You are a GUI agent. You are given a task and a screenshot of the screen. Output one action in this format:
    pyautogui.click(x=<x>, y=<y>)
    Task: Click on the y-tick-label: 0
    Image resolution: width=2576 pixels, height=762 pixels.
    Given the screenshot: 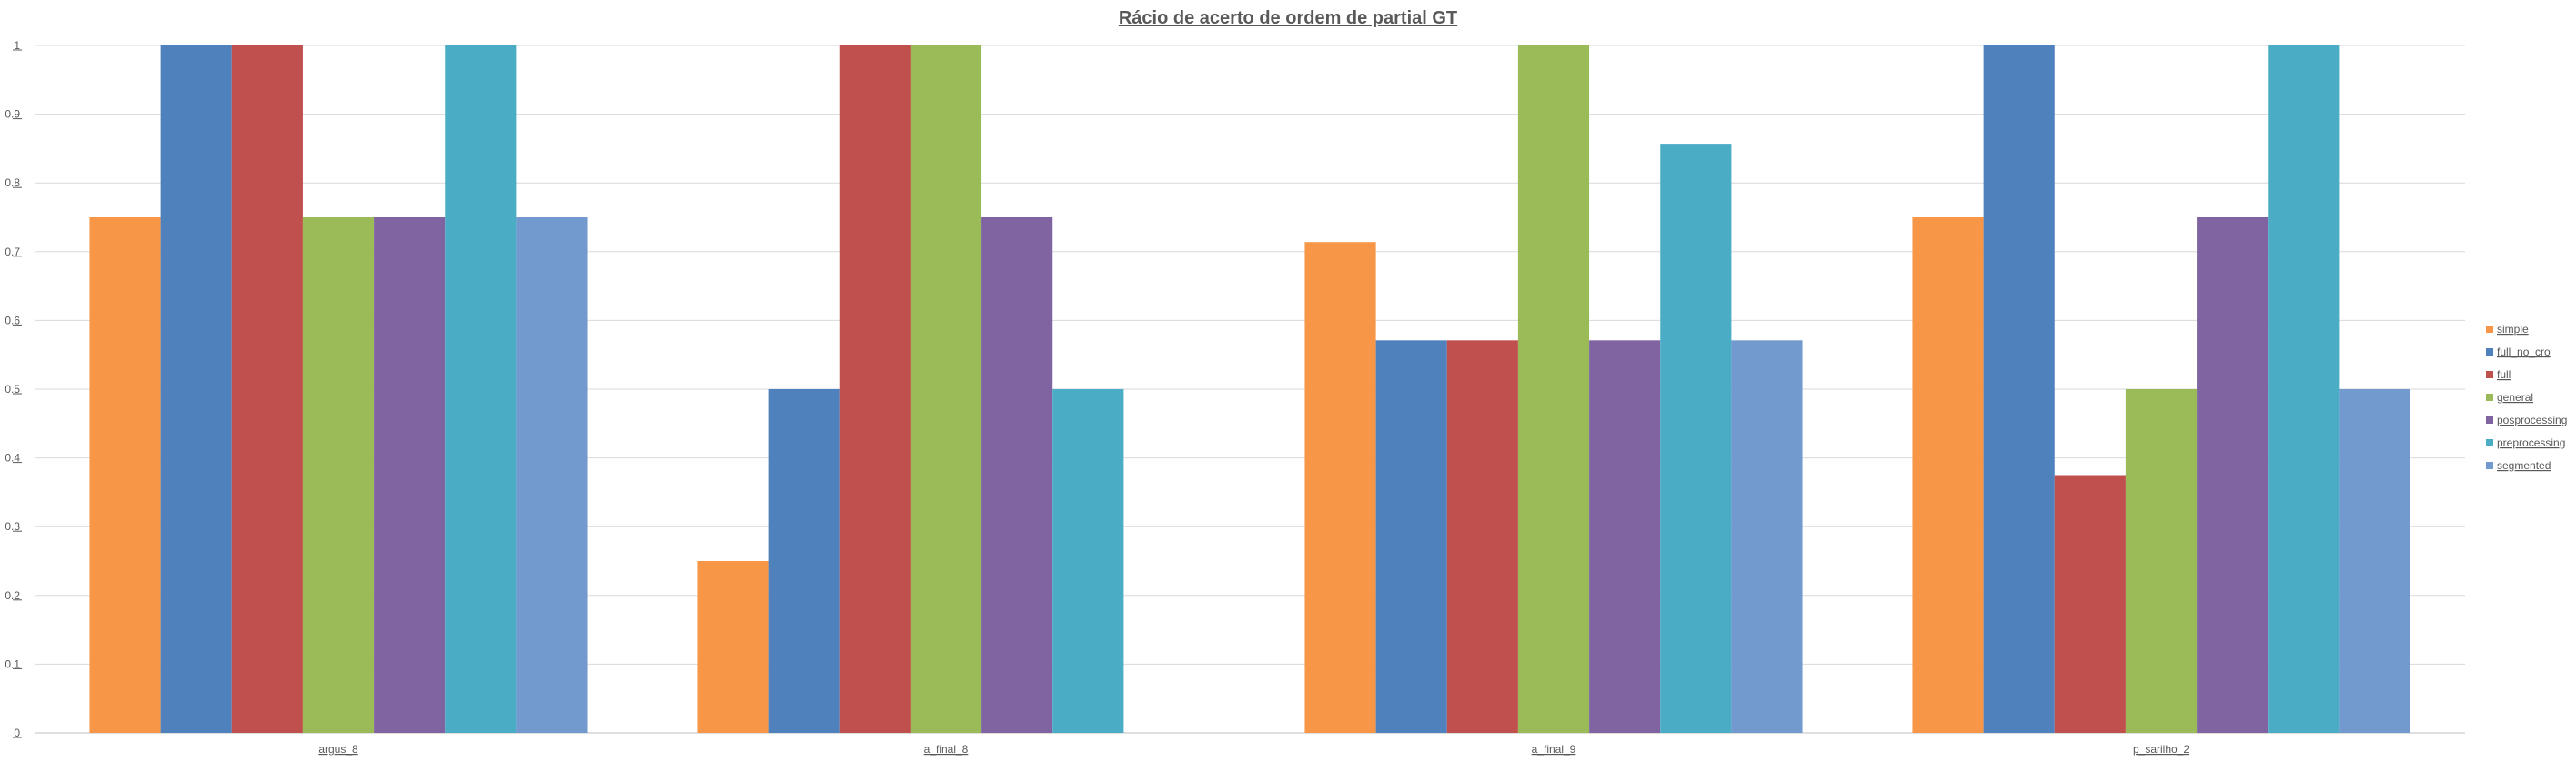 What is the action you would take?
    pyautogui.click(x=17, y=733)
    